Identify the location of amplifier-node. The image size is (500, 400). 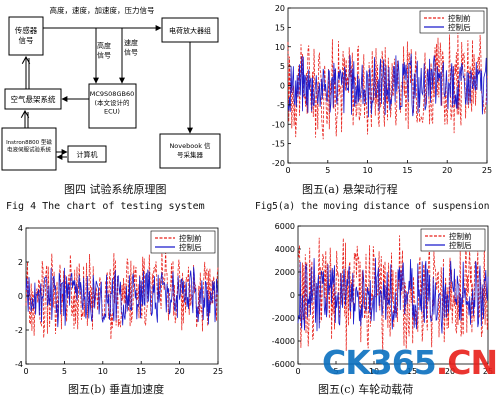
(190, 30).